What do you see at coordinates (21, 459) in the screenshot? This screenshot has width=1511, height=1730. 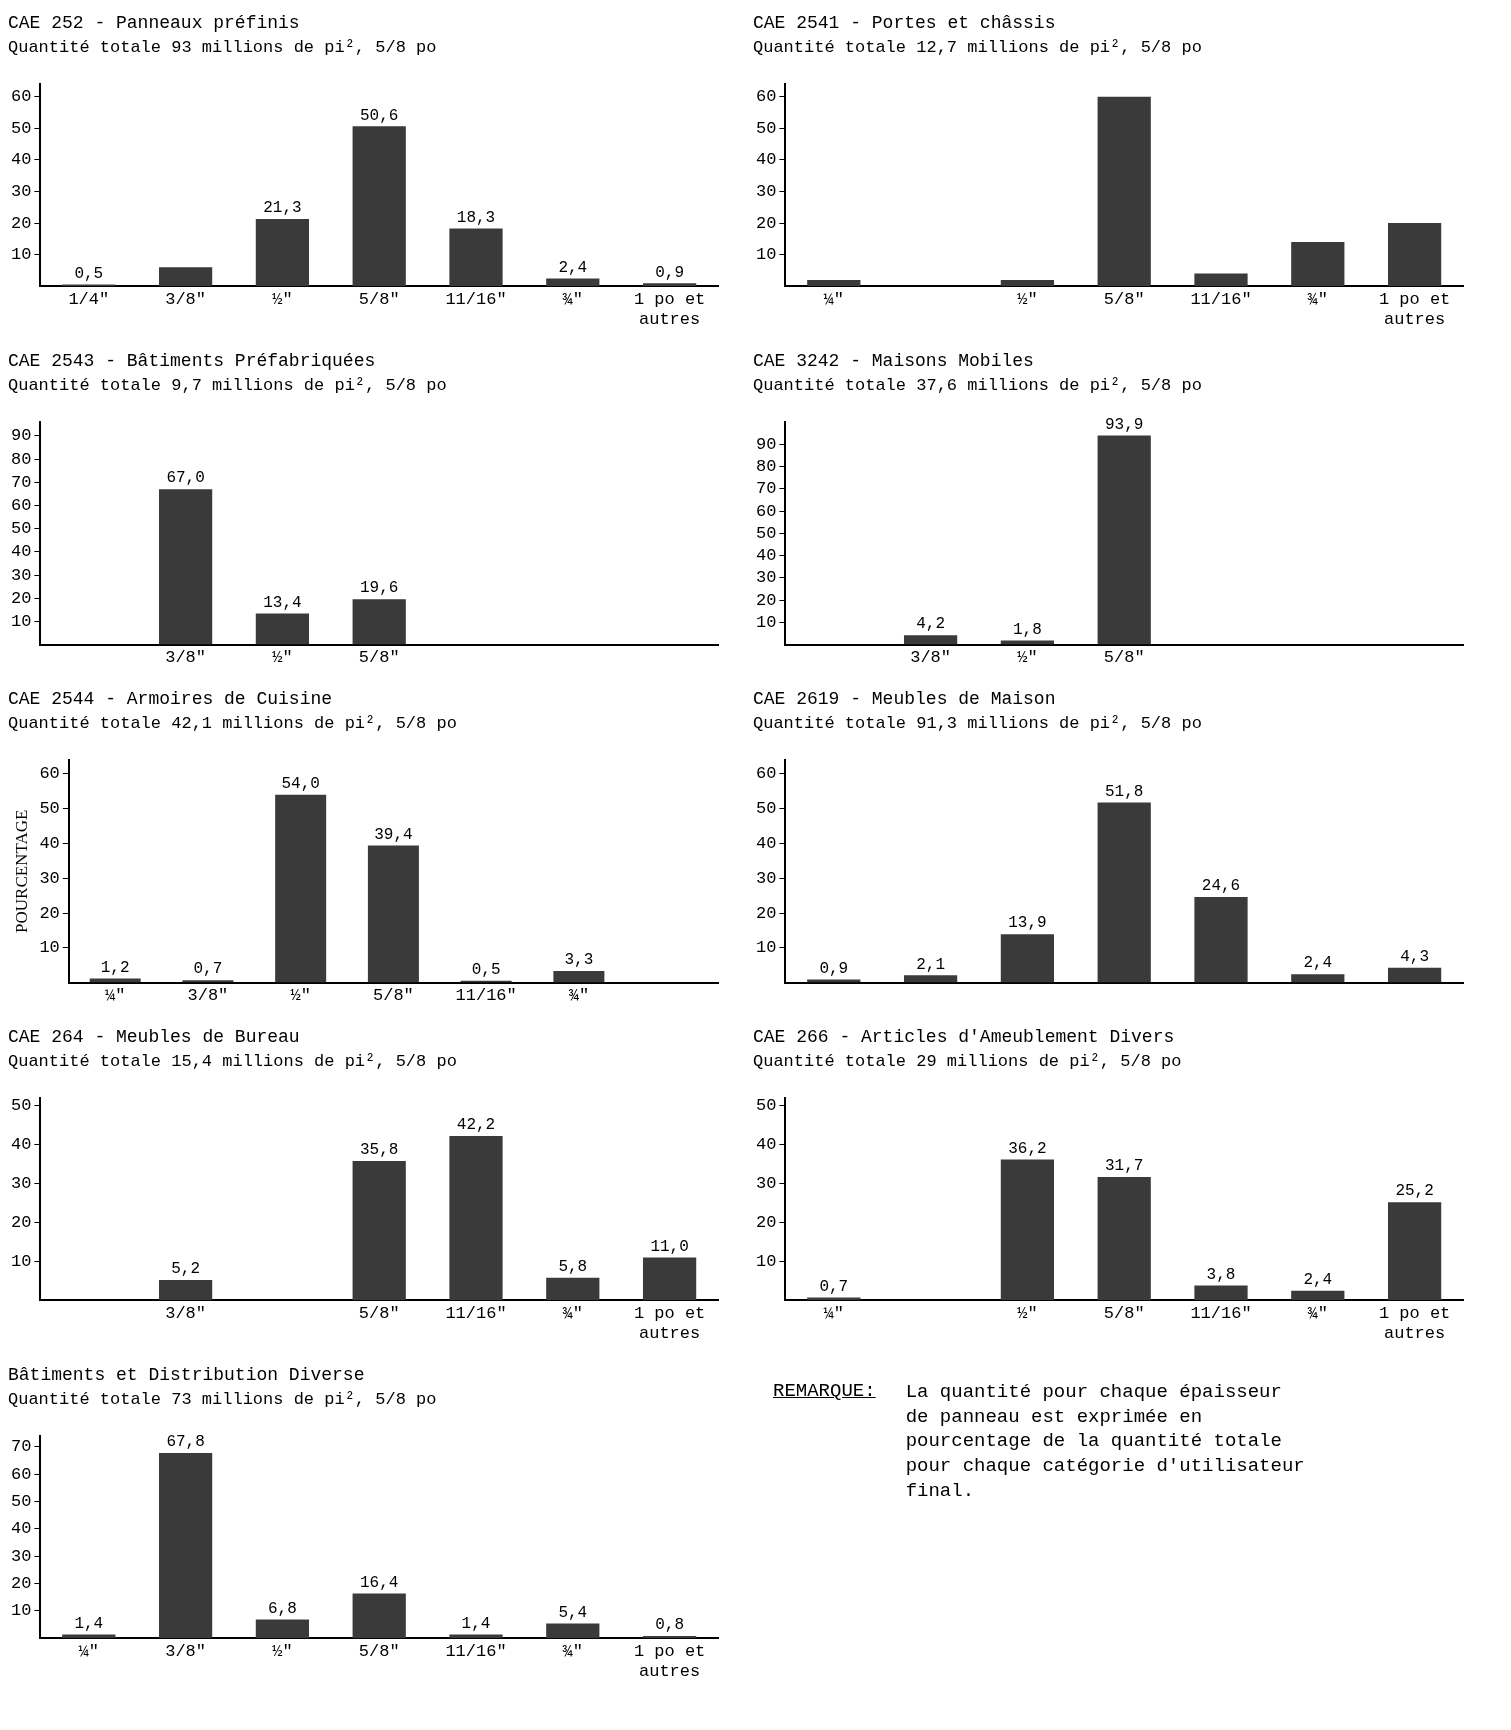 I see `y-tick-label: 80` at bounding box center [21, 459].